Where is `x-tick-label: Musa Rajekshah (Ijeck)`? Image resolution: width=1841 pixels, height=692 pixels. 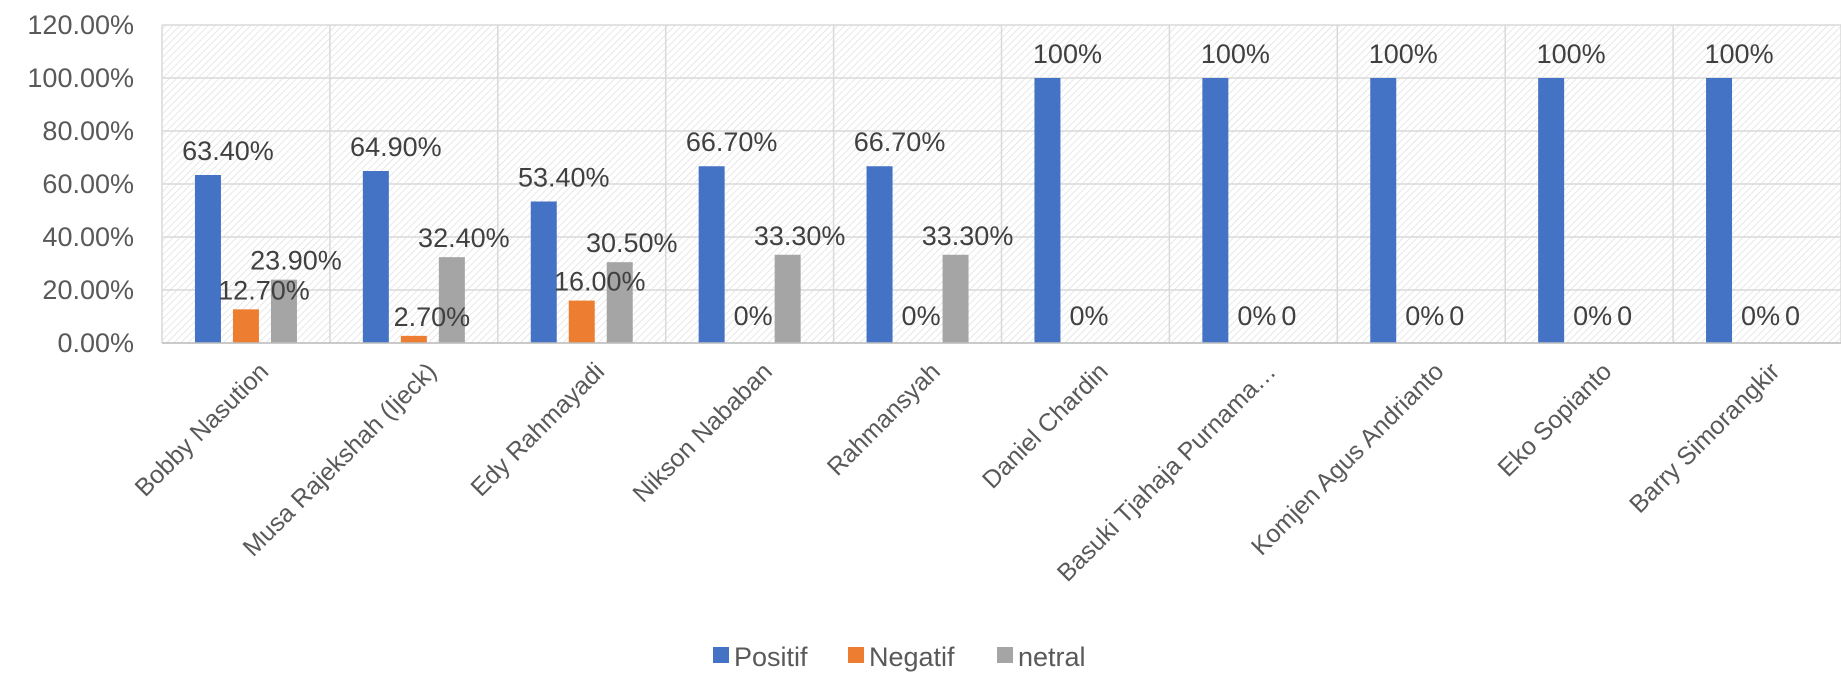
x-tick-label: Musa Rajekshah (Ijeck) is located at coordinates (340, 459).